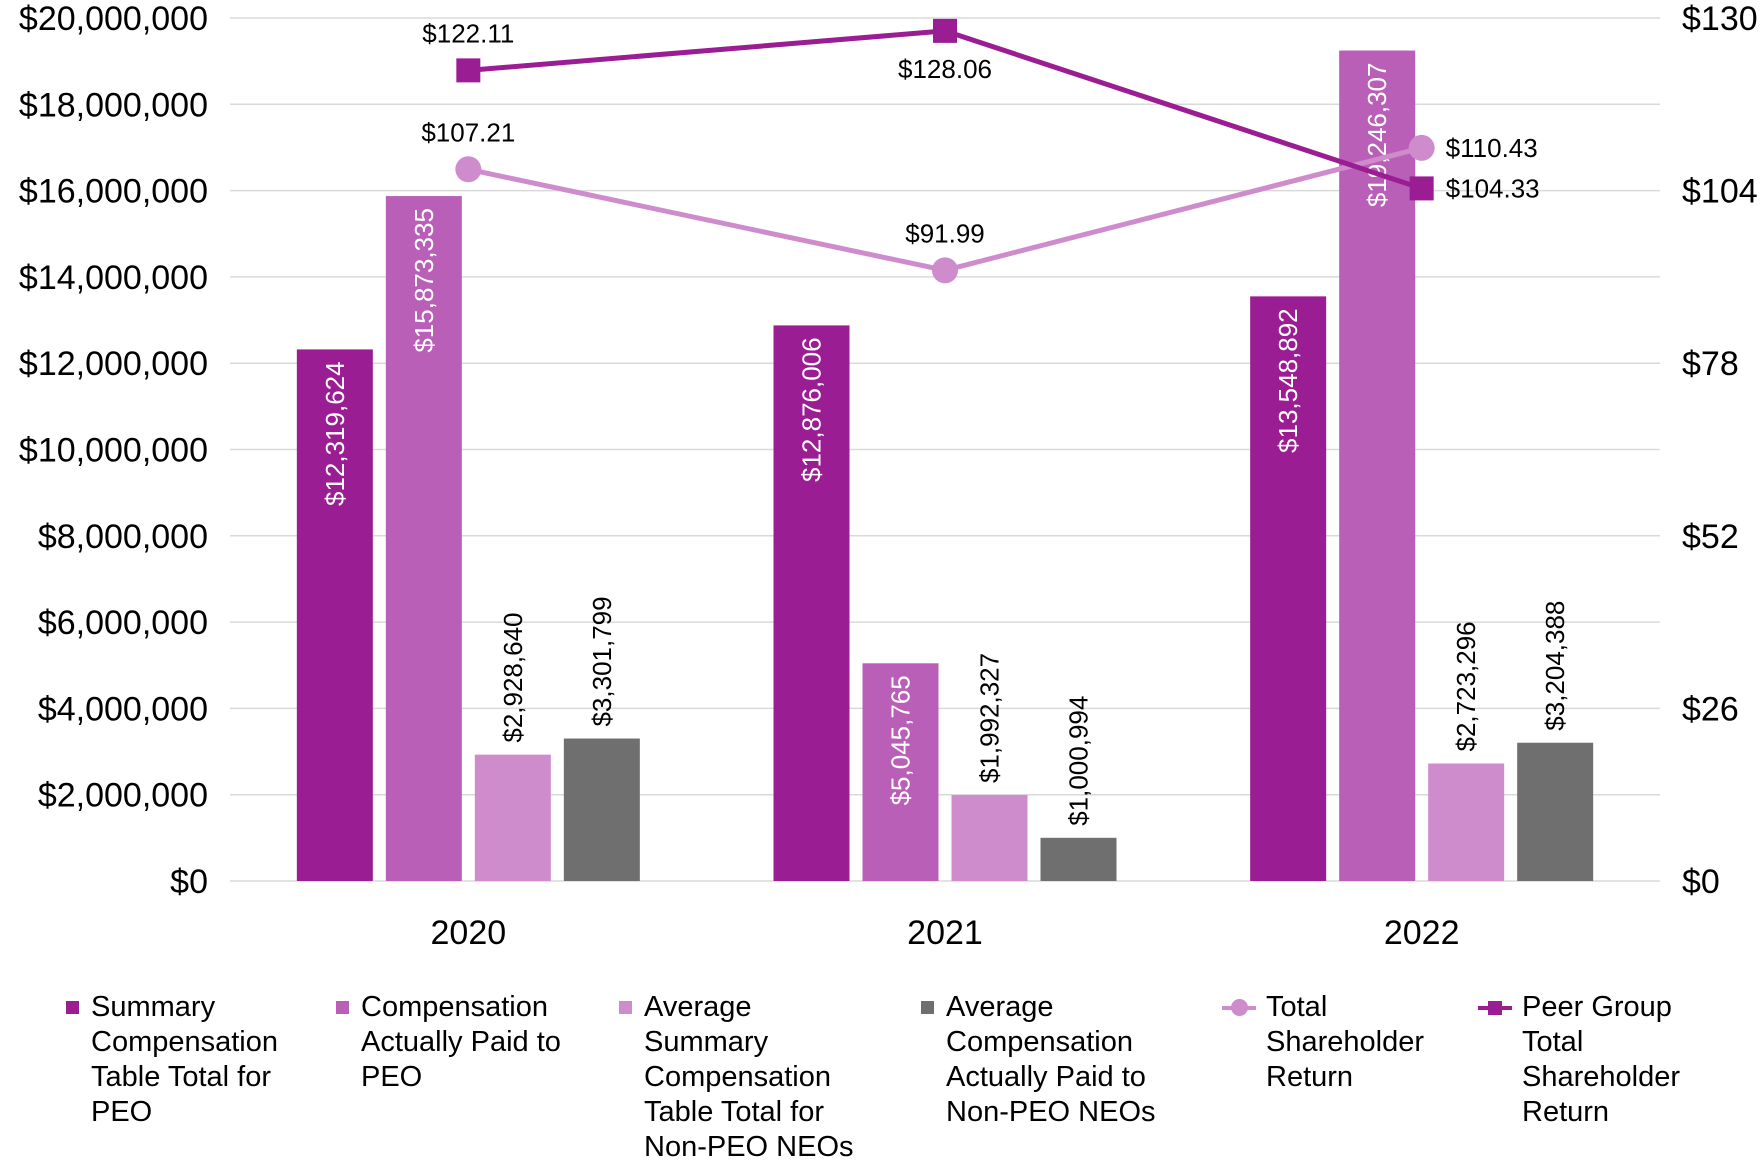  What do you see at coordinates (1377, 135) in the screenshot?
I see `bar-value-label: $19,246,307` at bounding box center [1377, 135].